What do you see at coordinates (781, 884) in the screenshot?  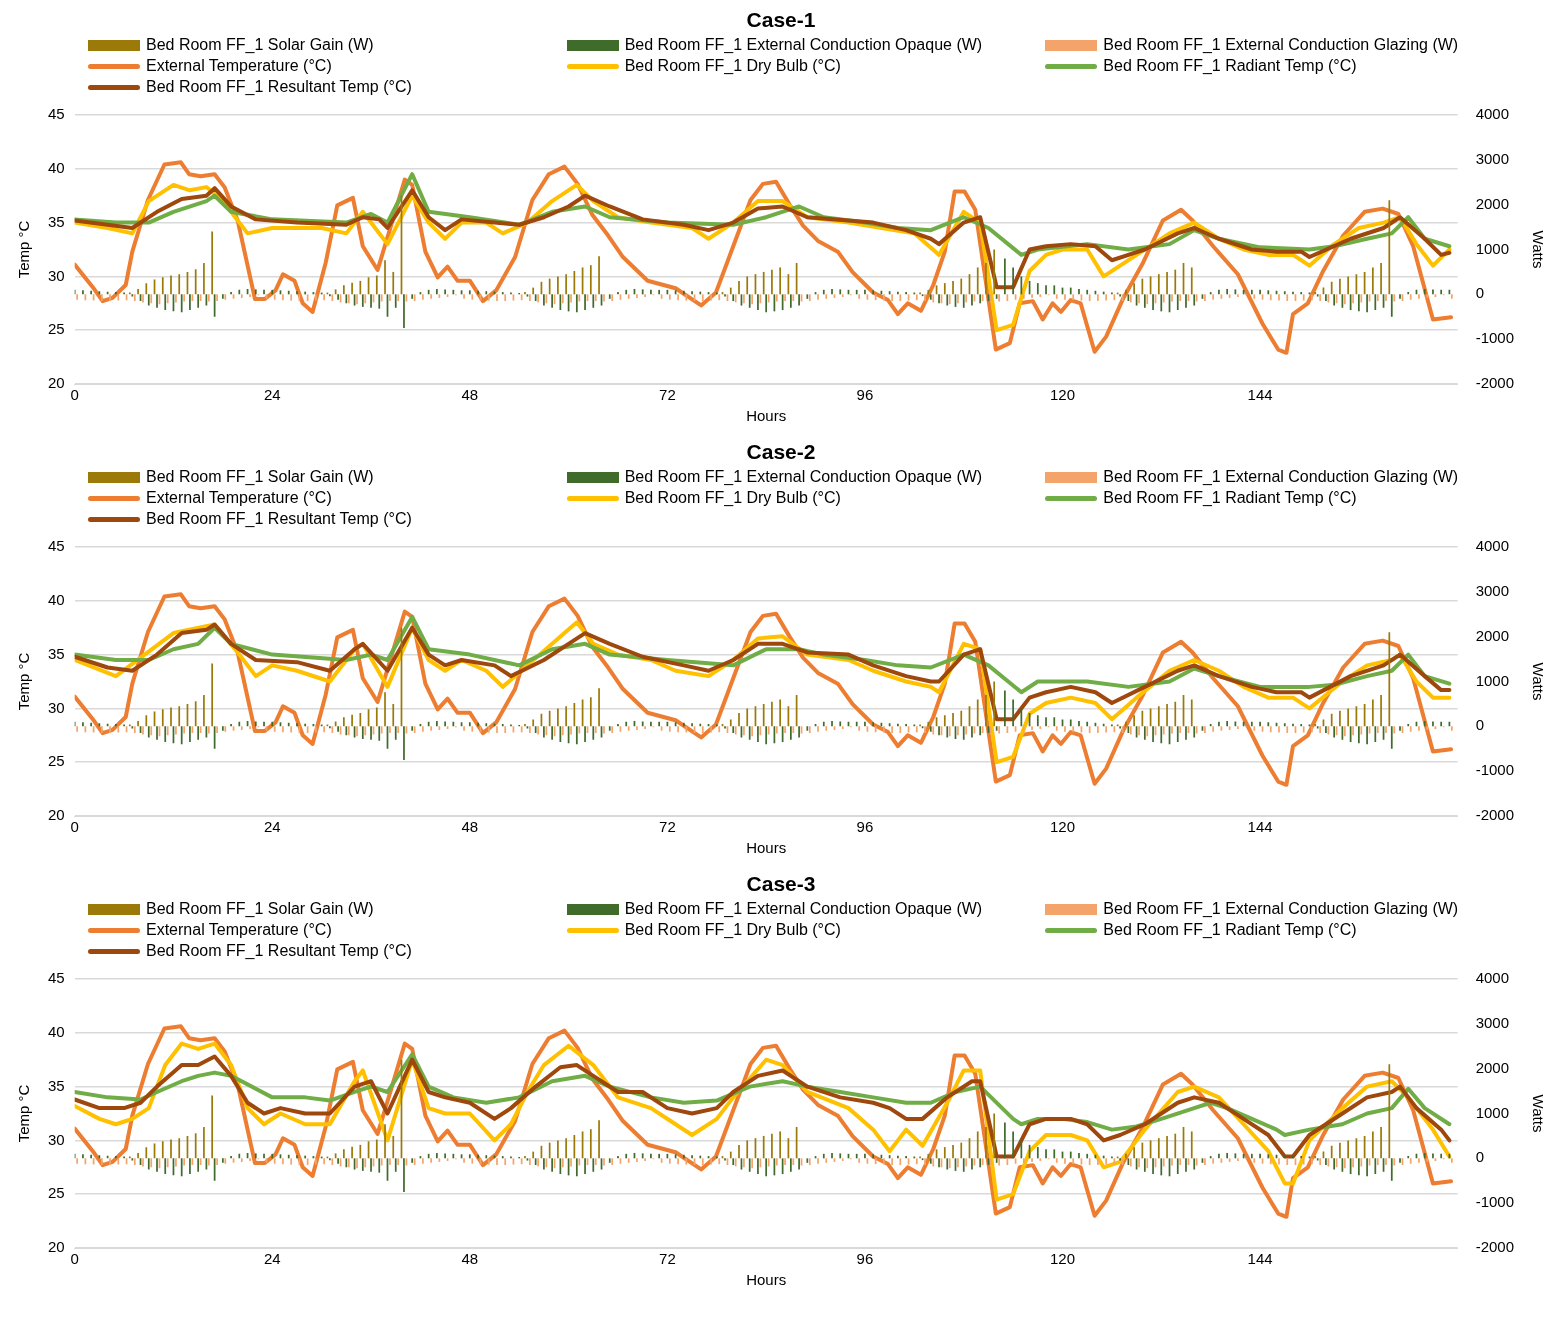 I see `chart-title: Case-3` at bounding box center [781, 884].